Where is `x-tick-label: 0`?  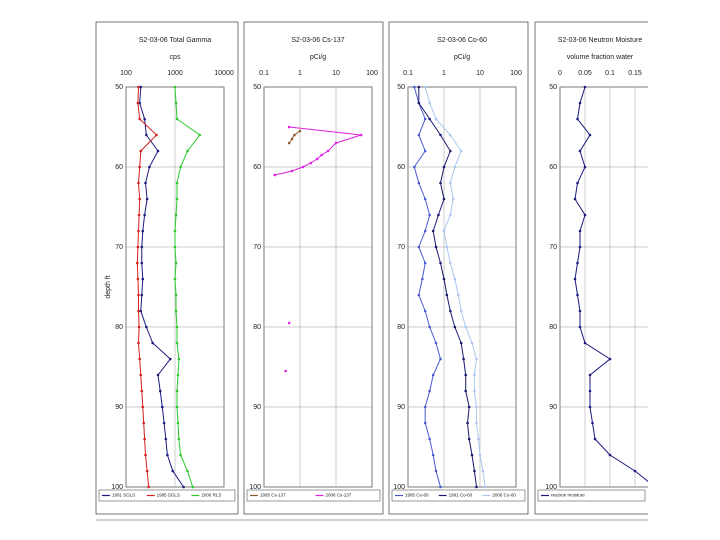 x-tick-label: 0 is located at coordinates (560, 73).